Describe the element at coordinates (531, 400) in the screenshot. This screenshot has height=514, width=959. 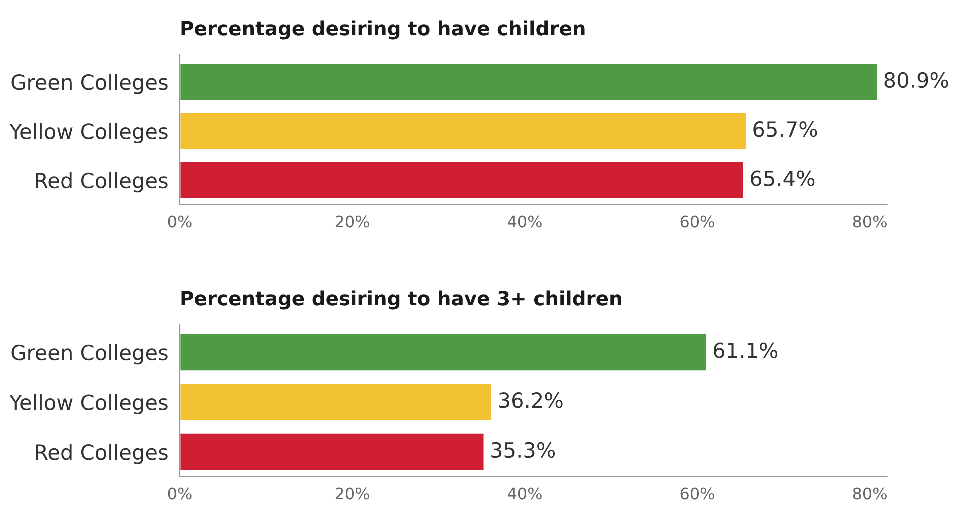
I see `data-label: 36.2%` at that location.